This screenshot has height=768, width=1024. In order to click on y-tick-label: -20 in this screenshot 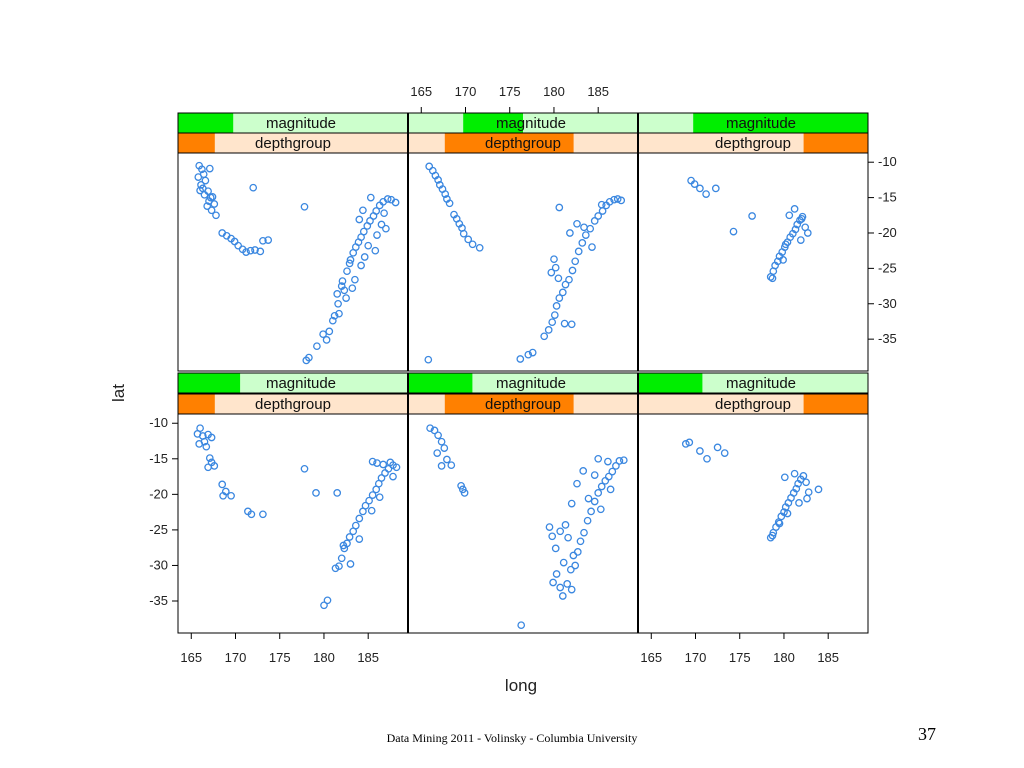, I will do `click(887, 232)`.